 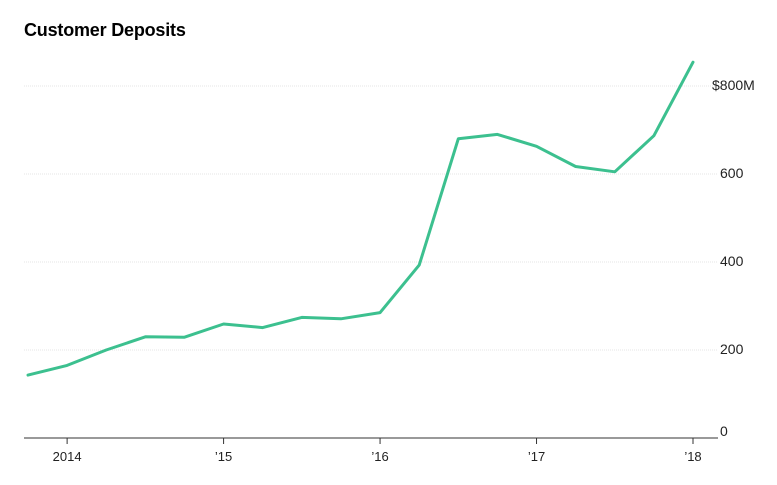 I want to click on x-tick-label: ’15, so click(x=223, y=456).